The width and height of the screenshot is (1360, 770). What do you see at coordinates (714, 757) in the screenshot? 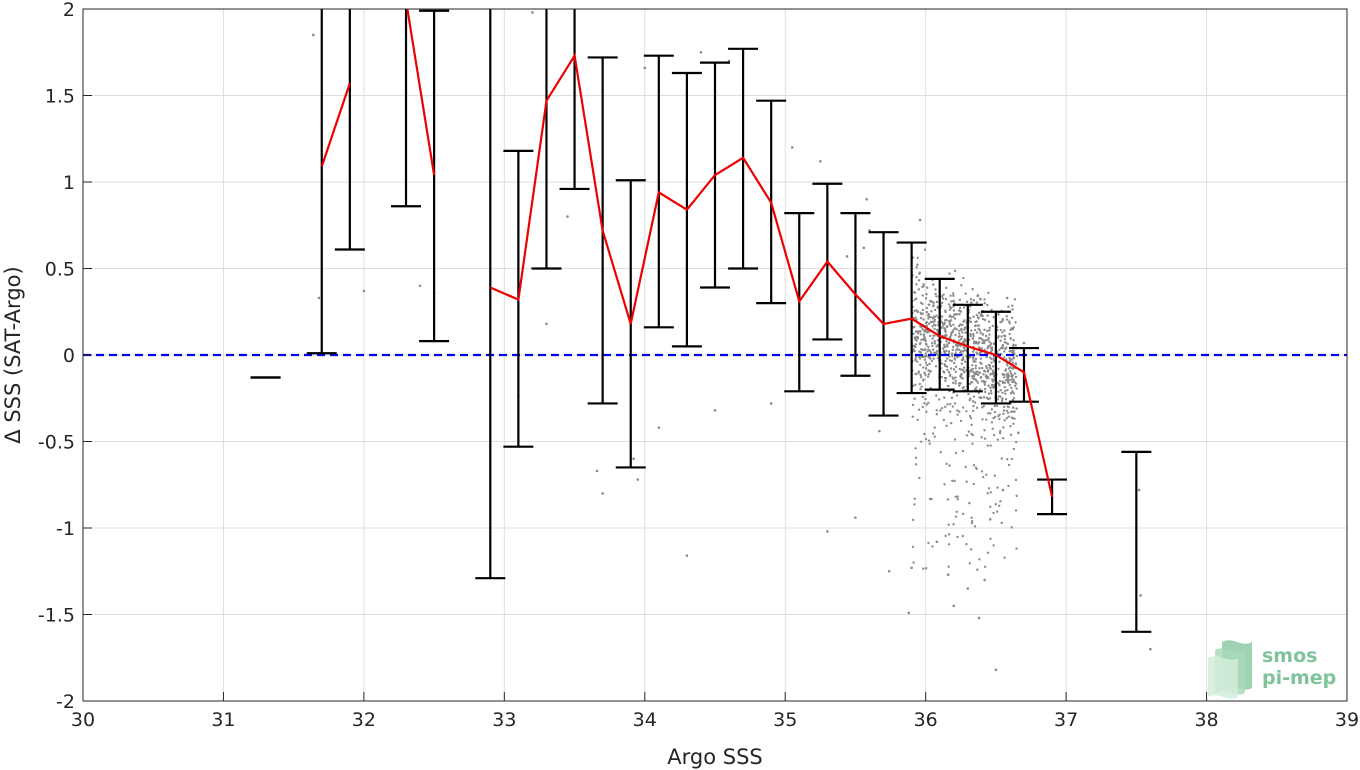
I see `x-axis-label: Argo SSS` at bounding box center [714, 757].